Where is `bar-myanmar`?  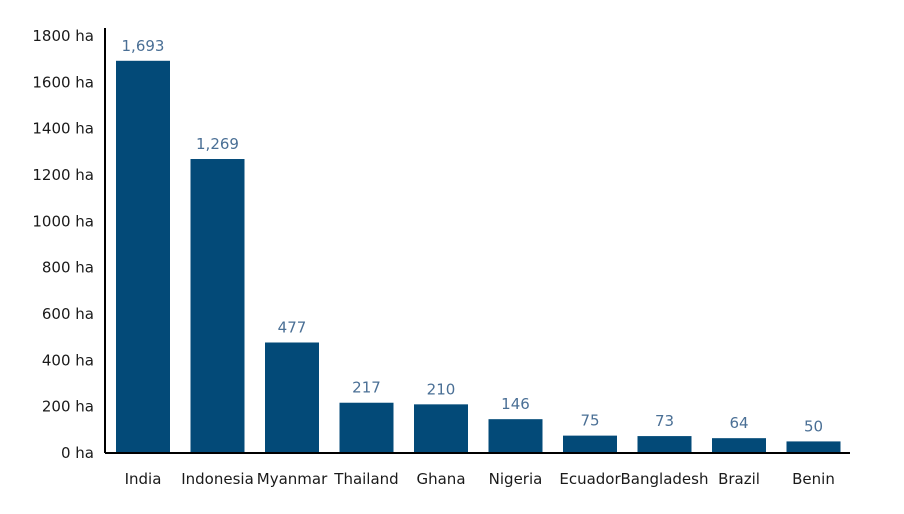 bar-myanmar is located at coordinates (292, 397).